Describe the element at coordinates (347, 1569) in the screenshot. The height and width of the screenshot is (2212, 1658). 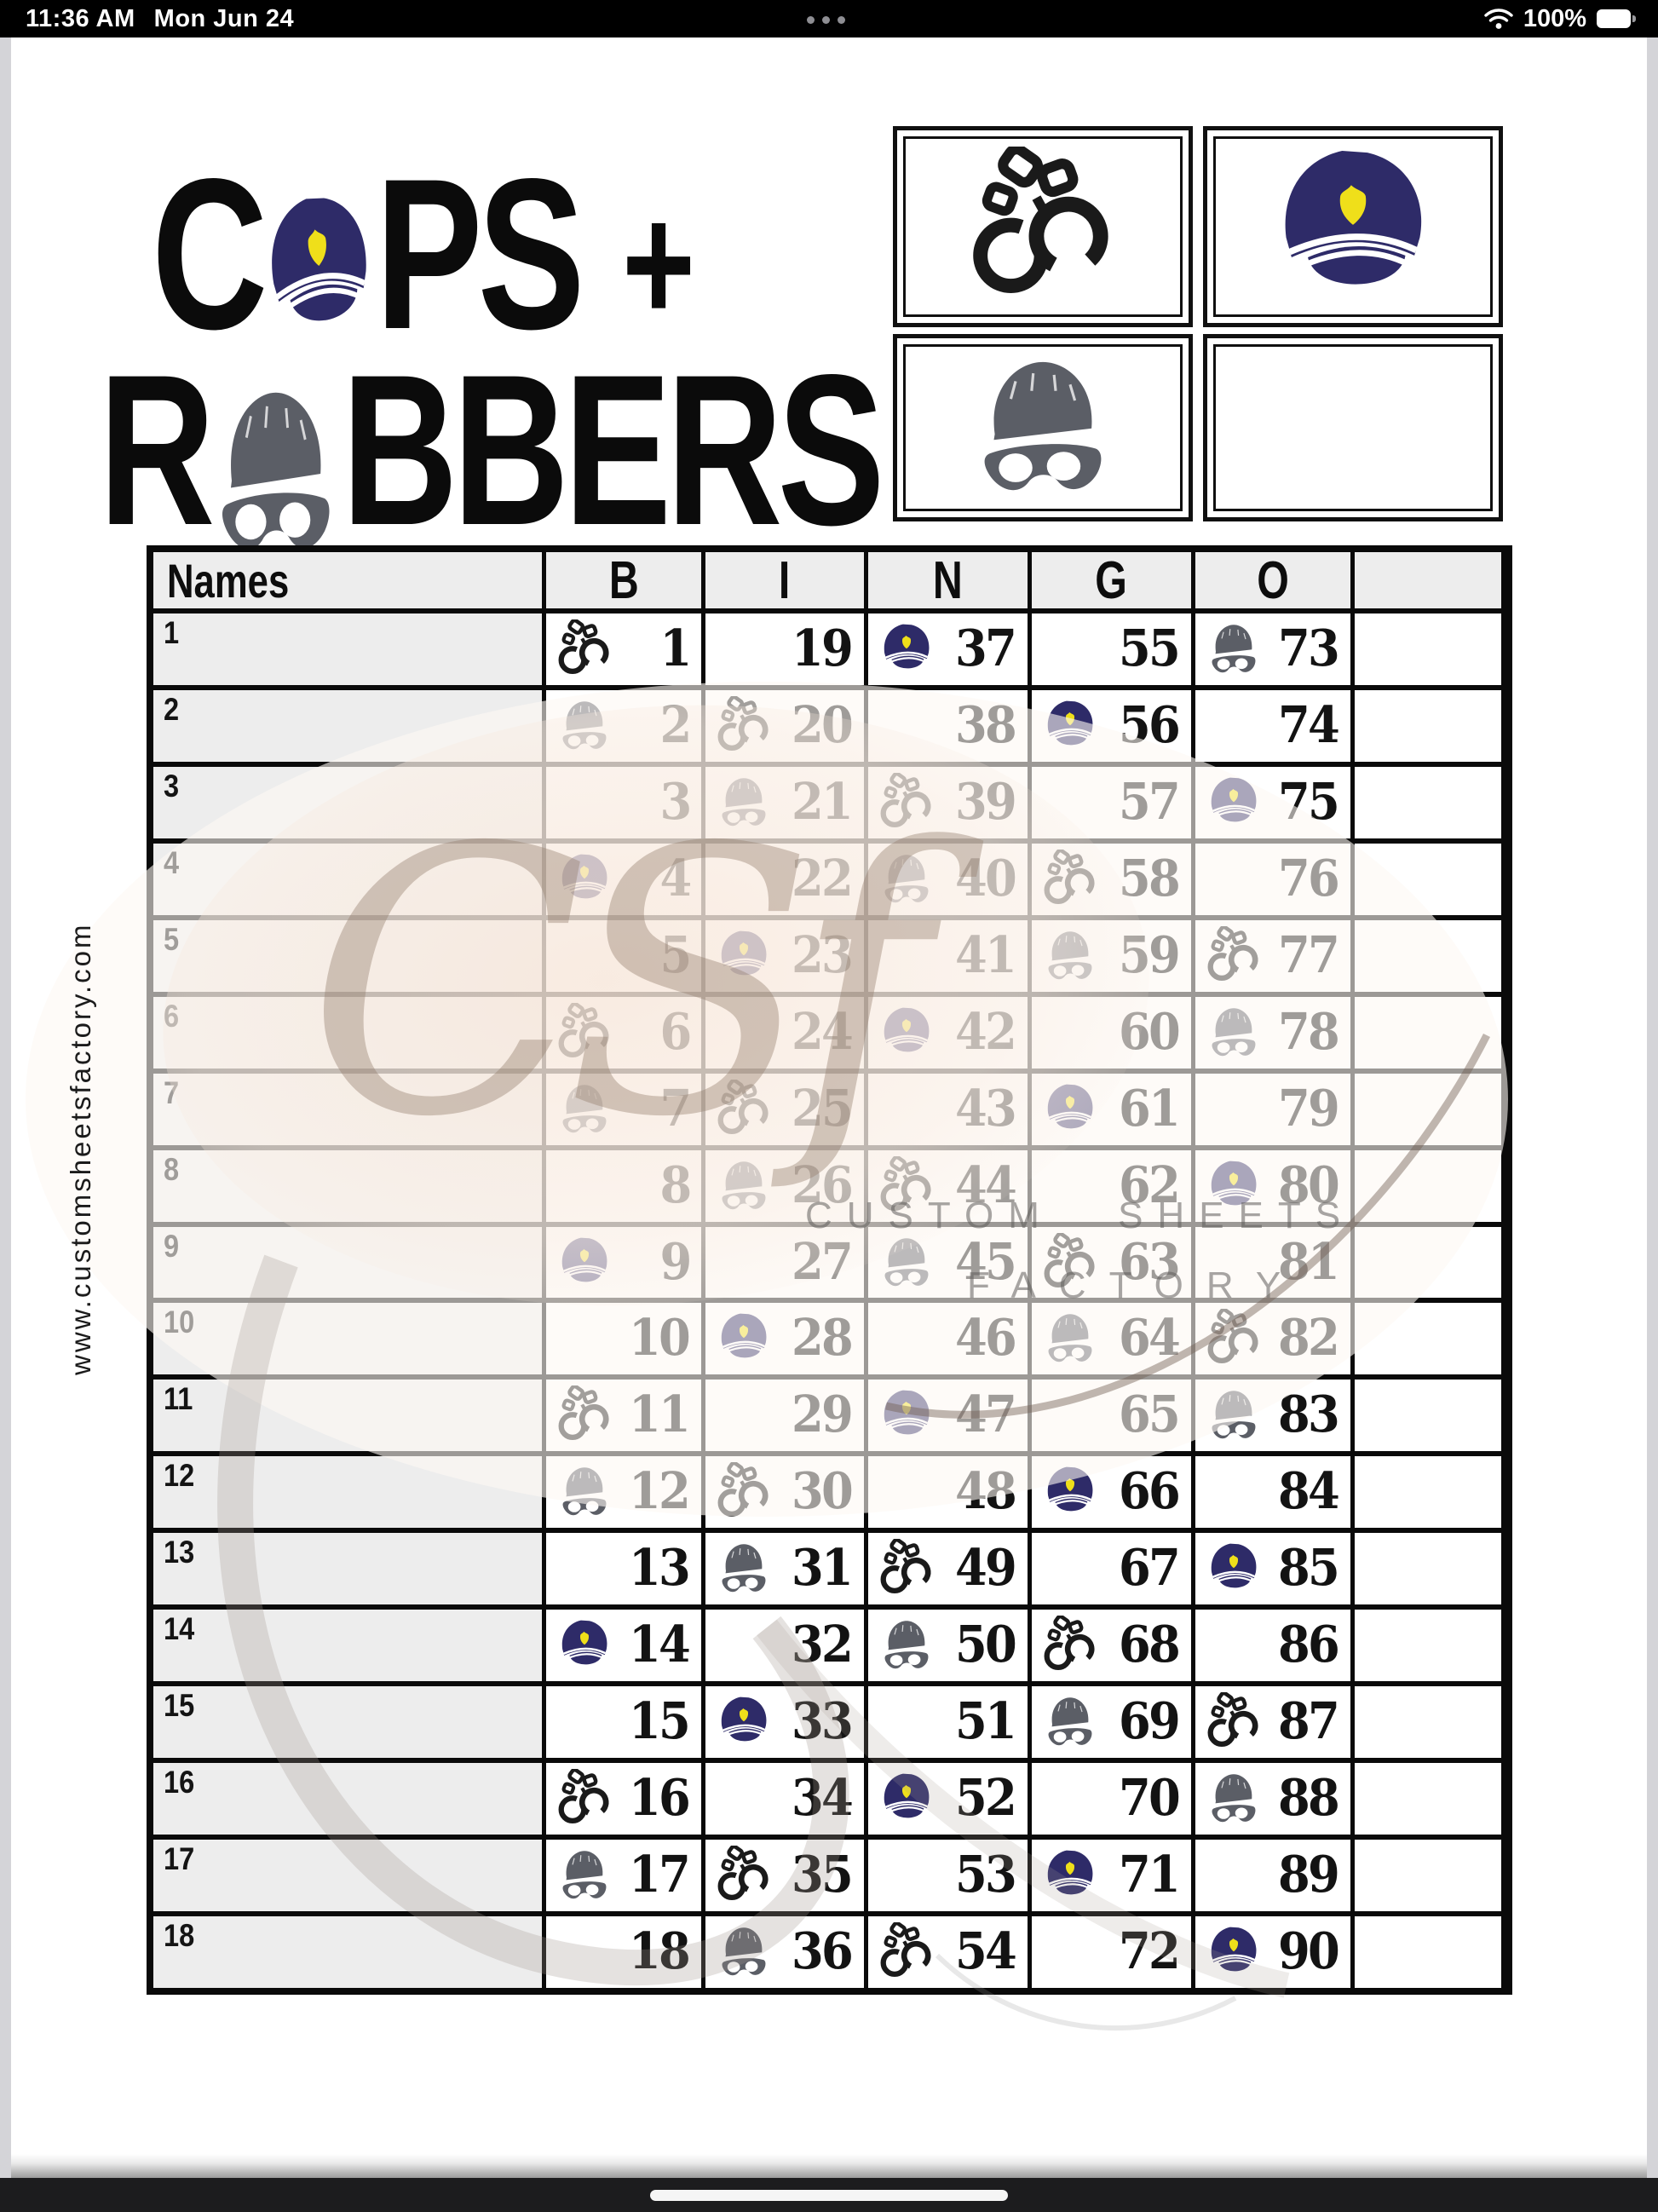
I see `name-cell-row-13: 13` at that location.